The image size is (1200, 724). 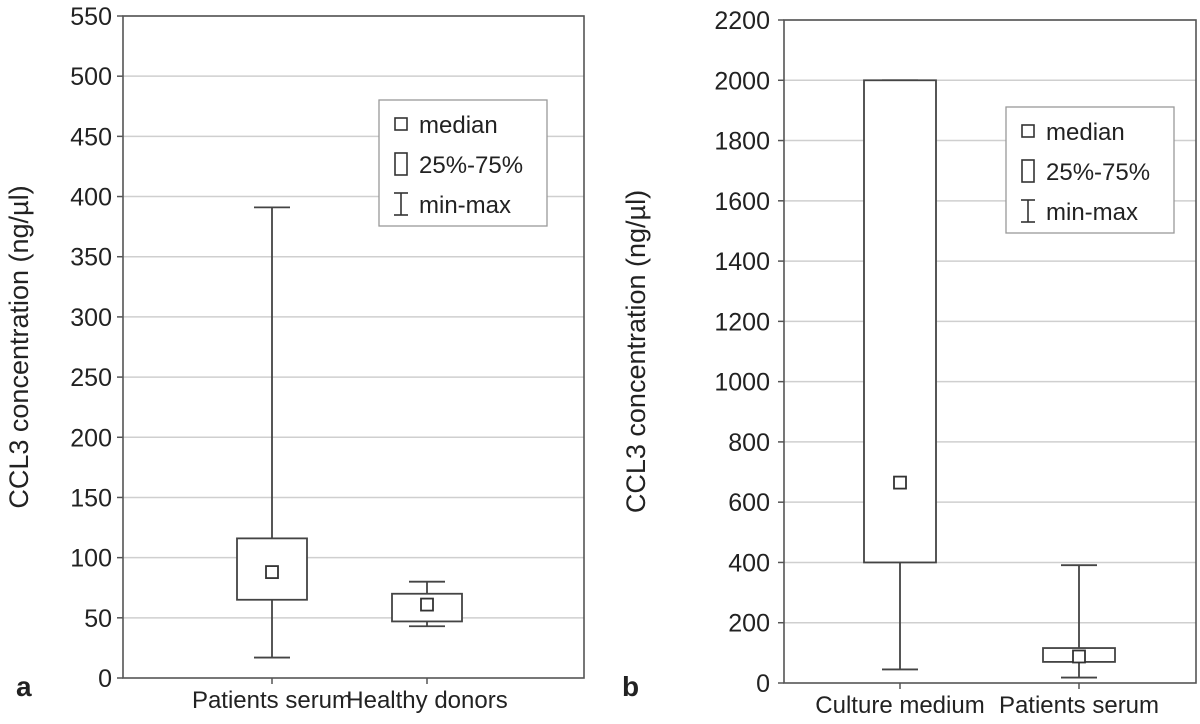 I want to click on y-tick-label: 1400, so click(x=742, y=262).